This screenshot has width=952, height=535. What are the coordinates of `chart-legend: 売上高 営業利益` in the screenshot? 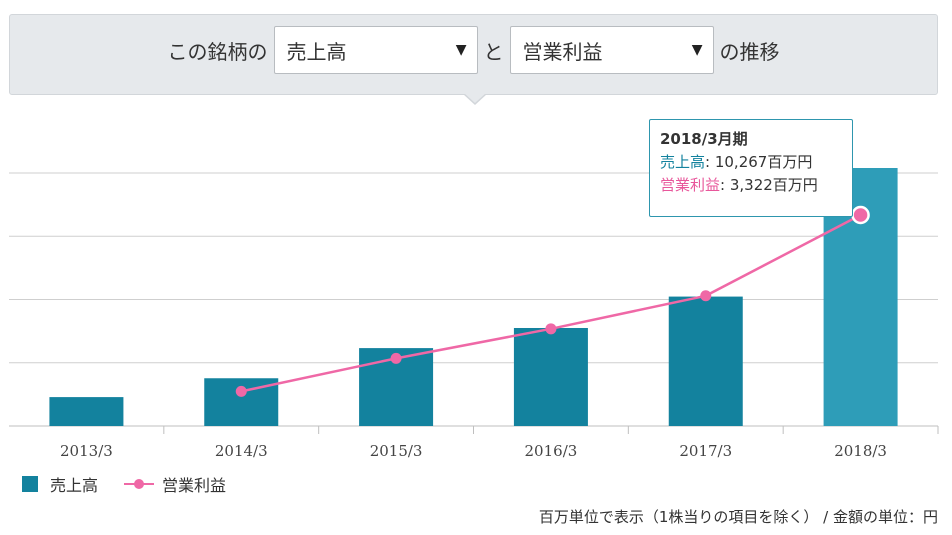 It's located at (124, 484).